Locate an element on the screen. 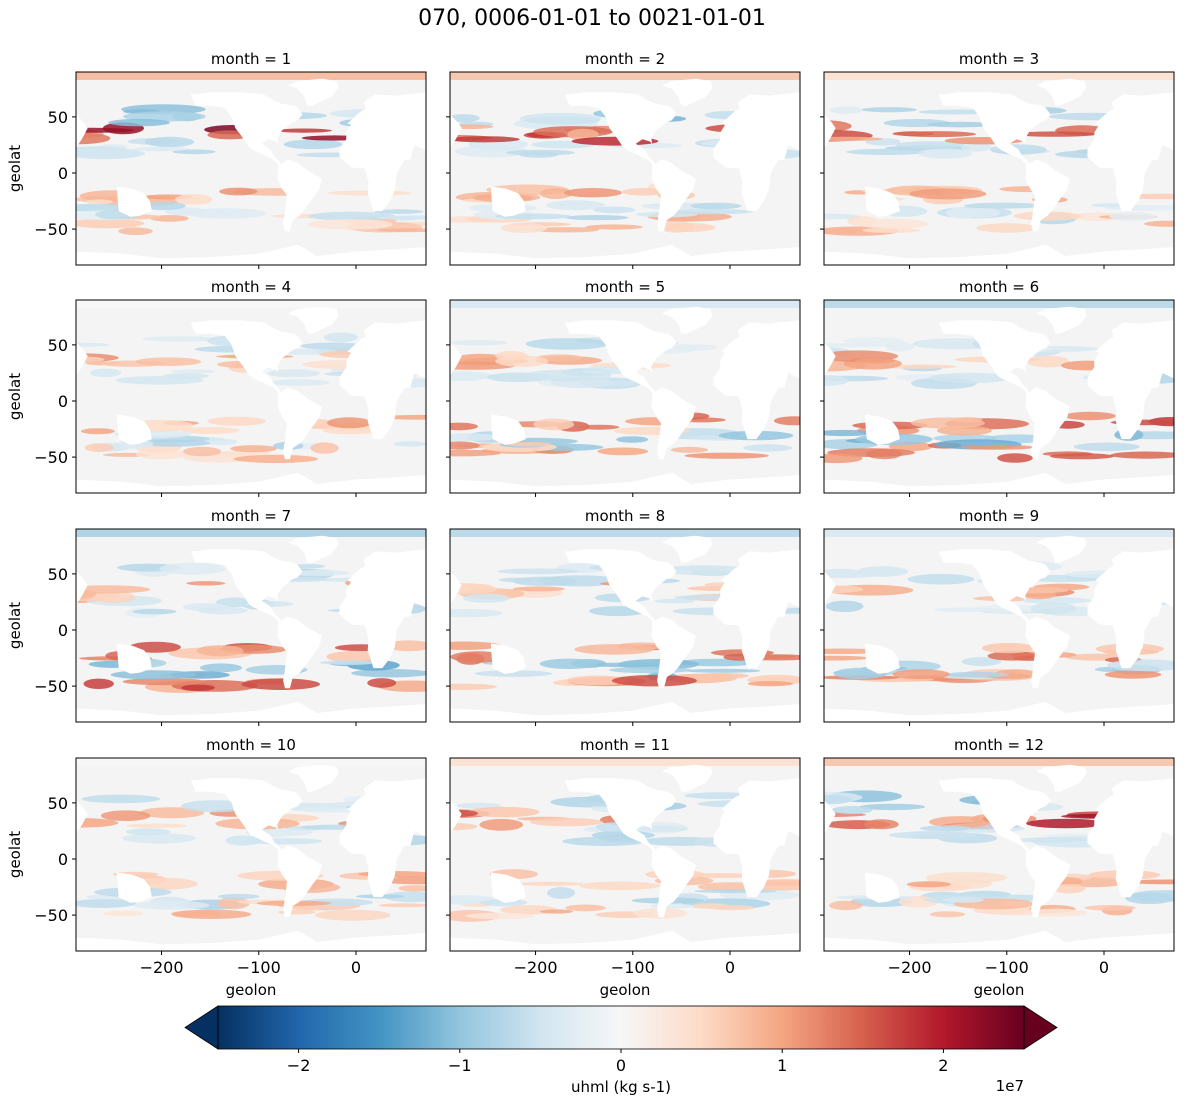  panel-title: month = 12 is located at coordinates (999, 745).